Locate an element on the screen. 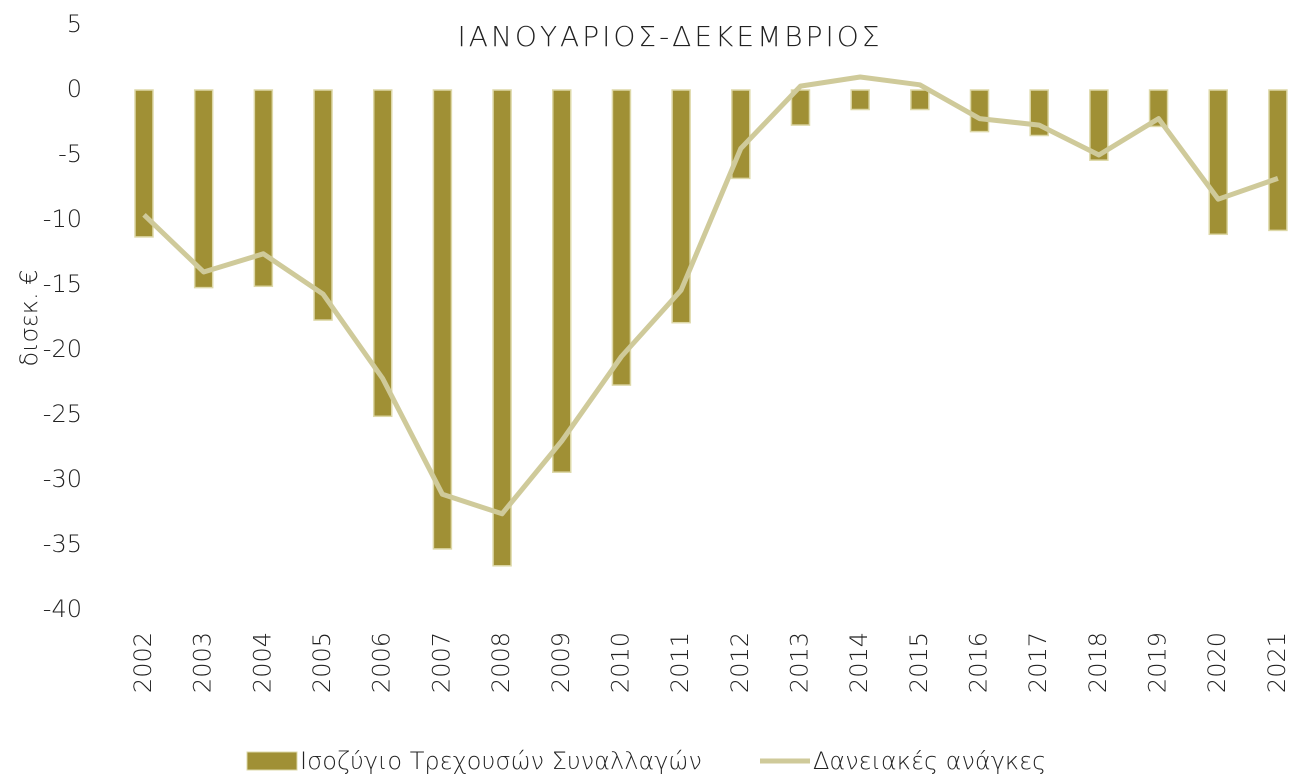  y-tick-label: -40 is located at coordinates (62, 609).